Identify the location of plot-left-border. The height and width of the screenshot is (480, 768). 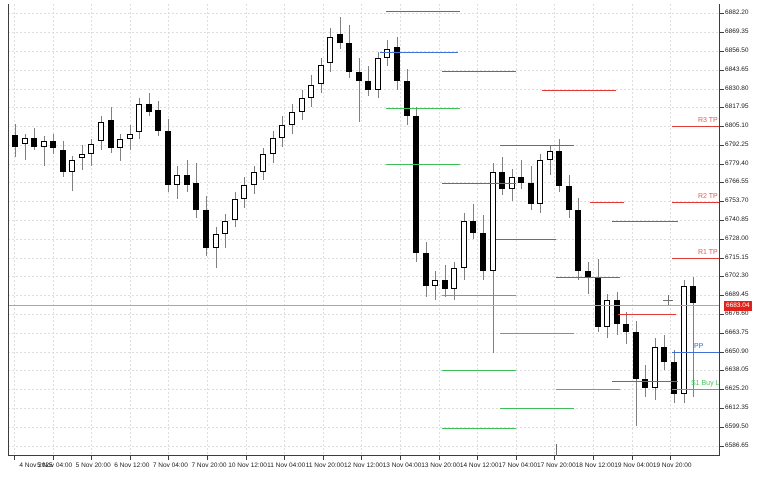
(8, 229).